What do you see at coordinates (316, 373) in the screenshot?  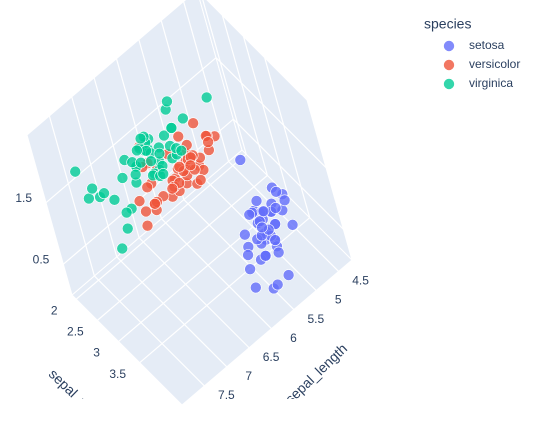 I see `x-axis-title: sepal_length` at bounding box center [316, 373].